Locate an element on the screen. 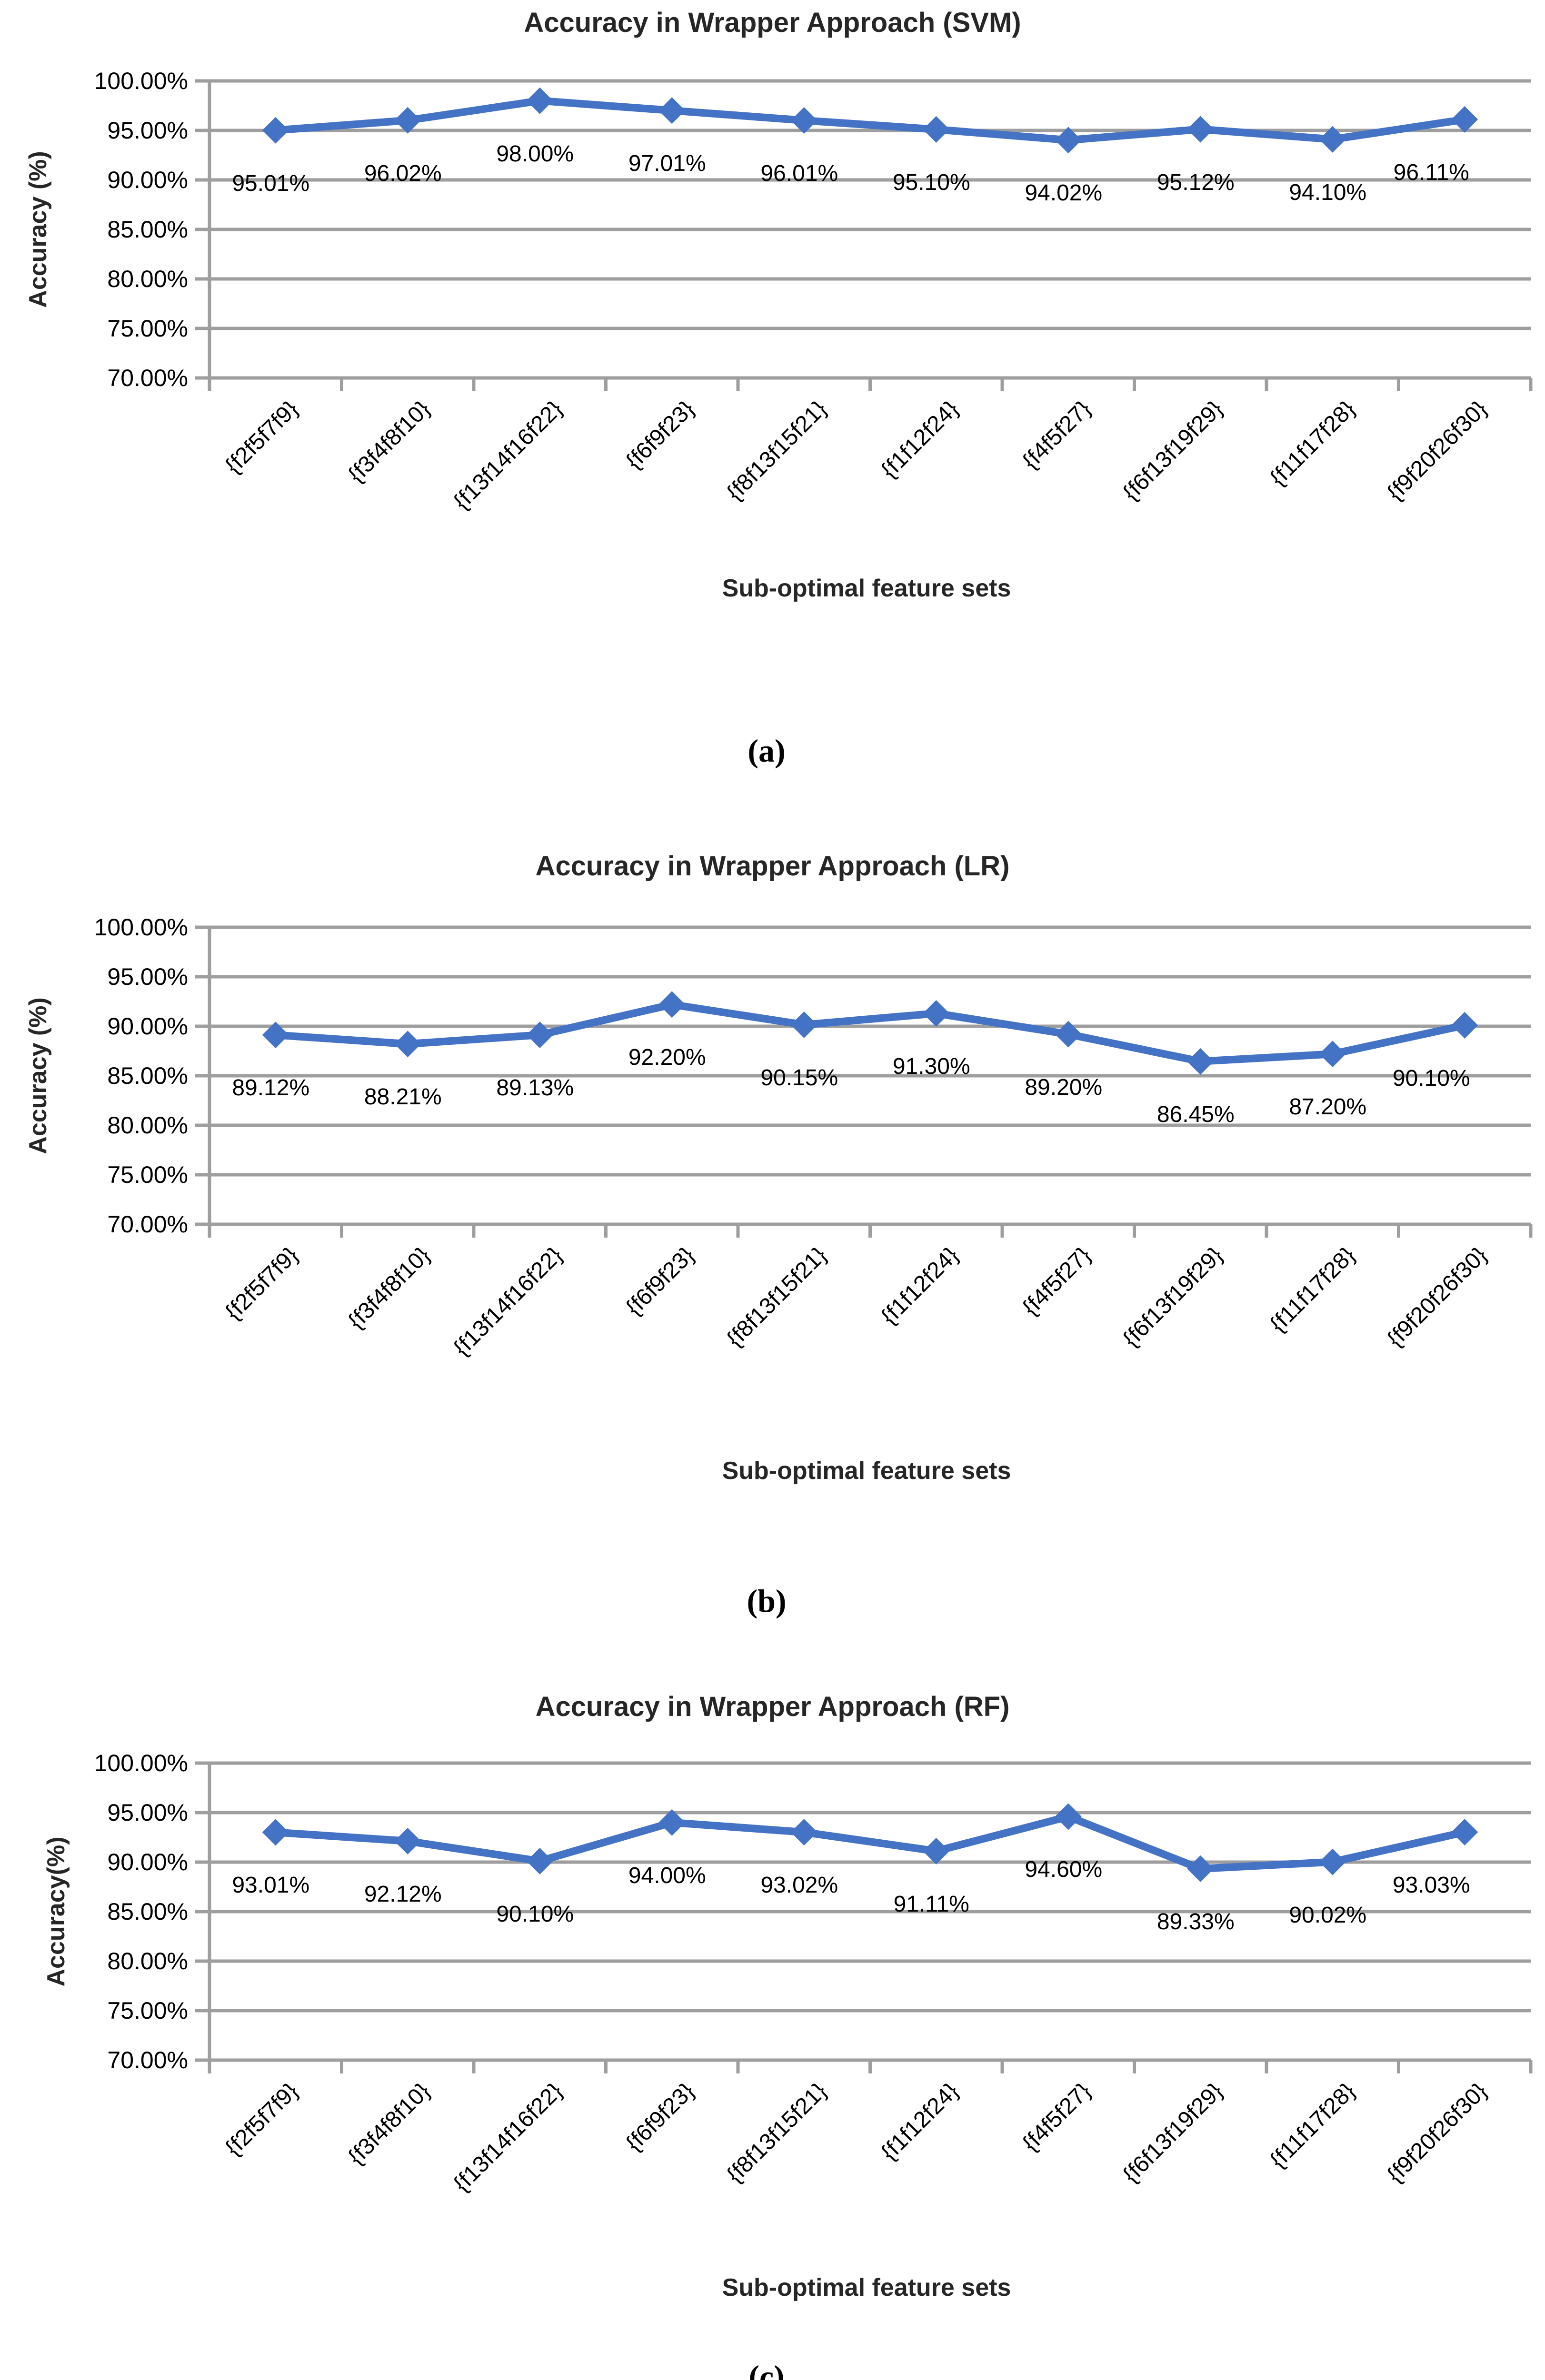  data-label: 96.02% is located at coordinates (403, 173).